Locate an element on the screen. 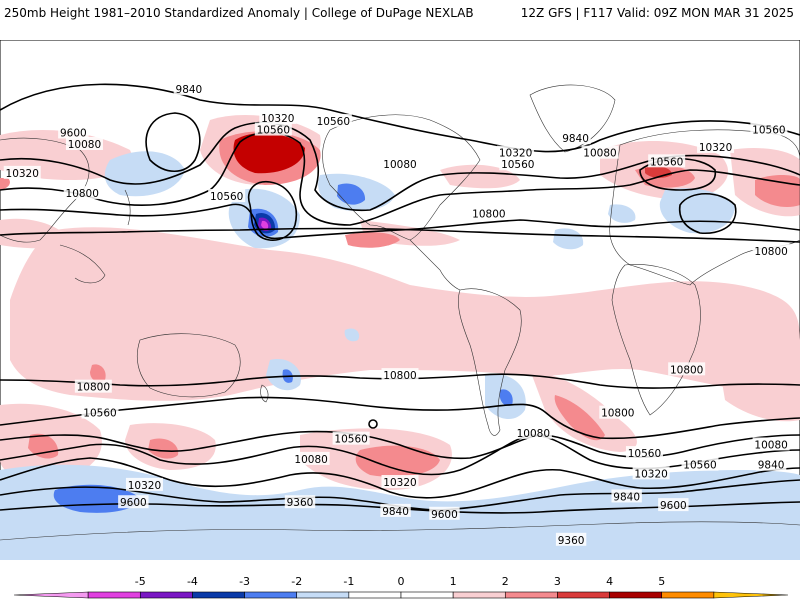 The image size is (800, 600). colorbar-tick-label: -3 is located at coordinates (244, 581).